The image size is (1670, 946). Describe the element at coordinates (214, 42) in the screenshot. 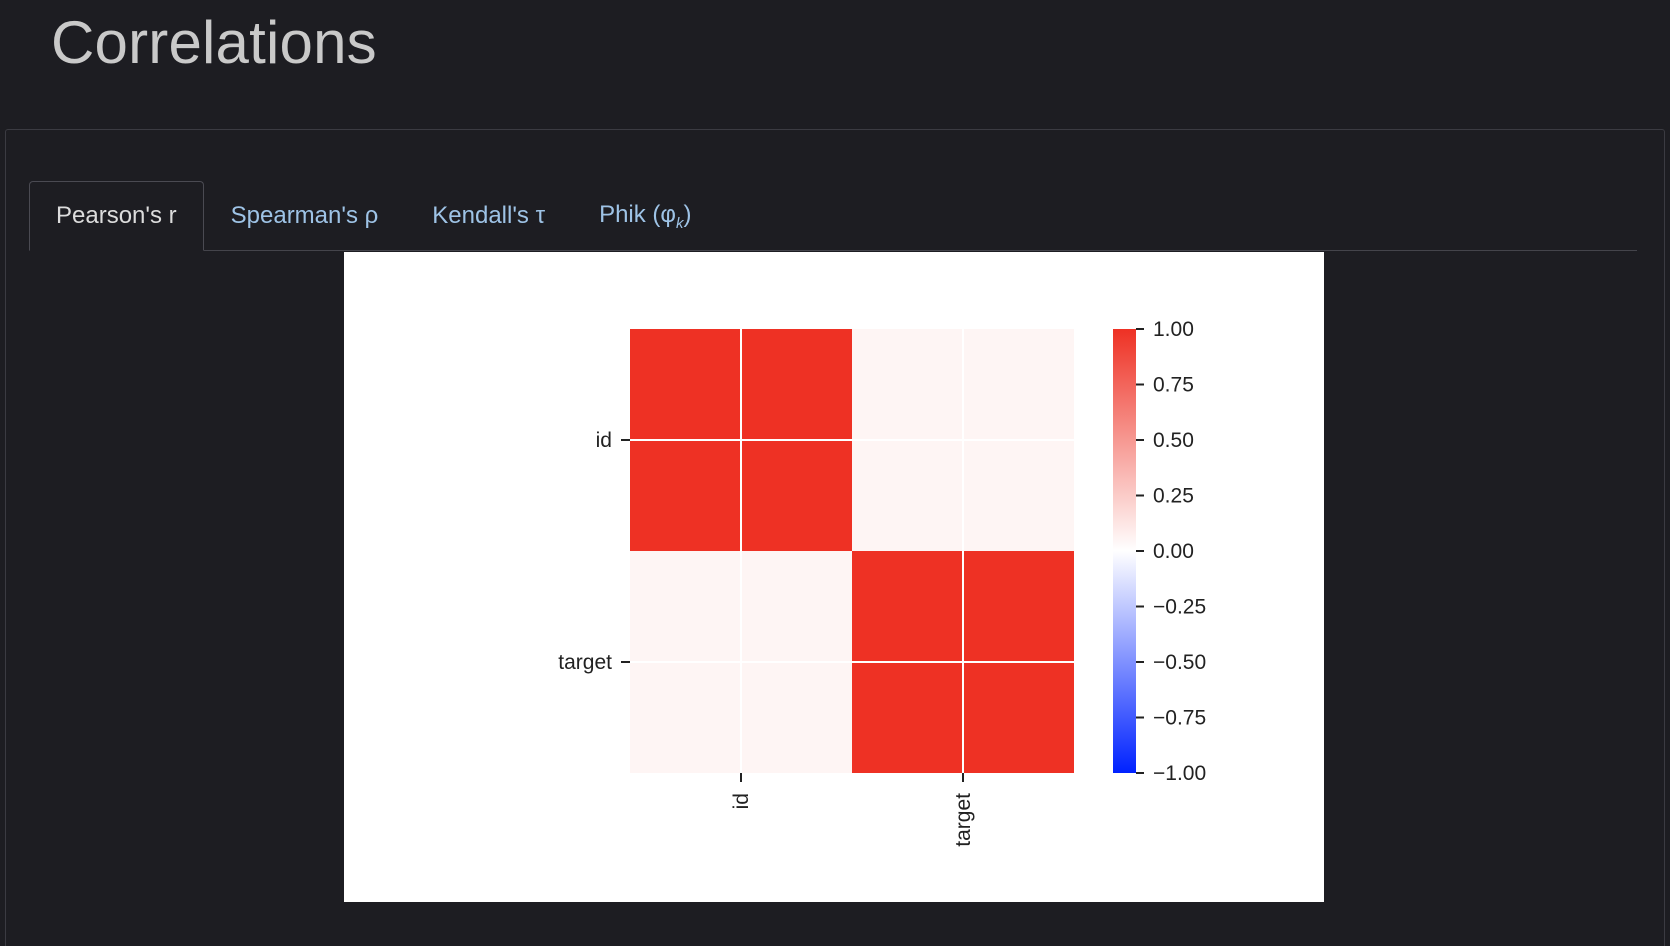

I see `page-title: Correlations` at that location.